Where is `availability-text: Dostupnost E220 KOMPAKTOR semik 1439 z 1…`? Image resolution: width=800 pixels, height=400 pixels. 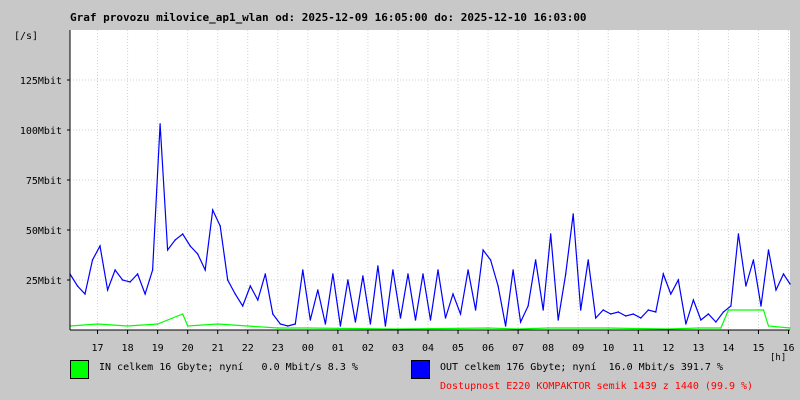 availability-text: Dostupnost E220 KOMPAKTOR semik 1439 z 1… is located at coordinates (597, 386).